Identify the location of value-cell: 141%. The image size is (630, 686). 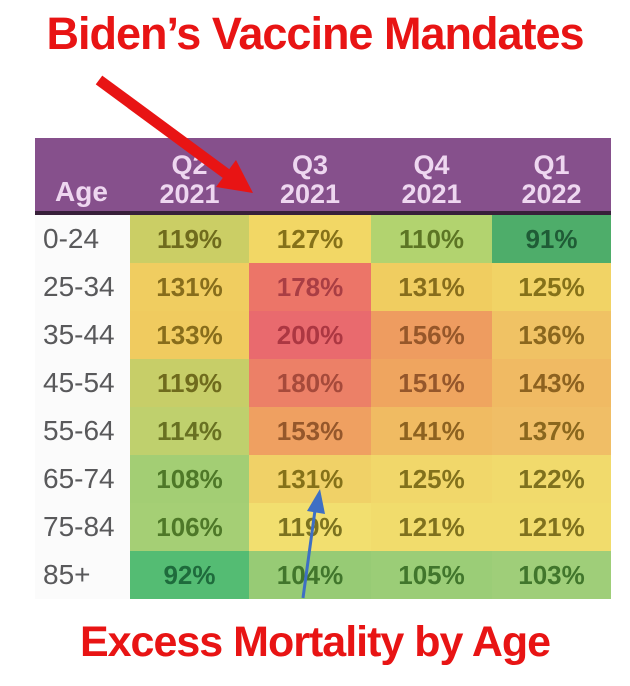
(431, 431).